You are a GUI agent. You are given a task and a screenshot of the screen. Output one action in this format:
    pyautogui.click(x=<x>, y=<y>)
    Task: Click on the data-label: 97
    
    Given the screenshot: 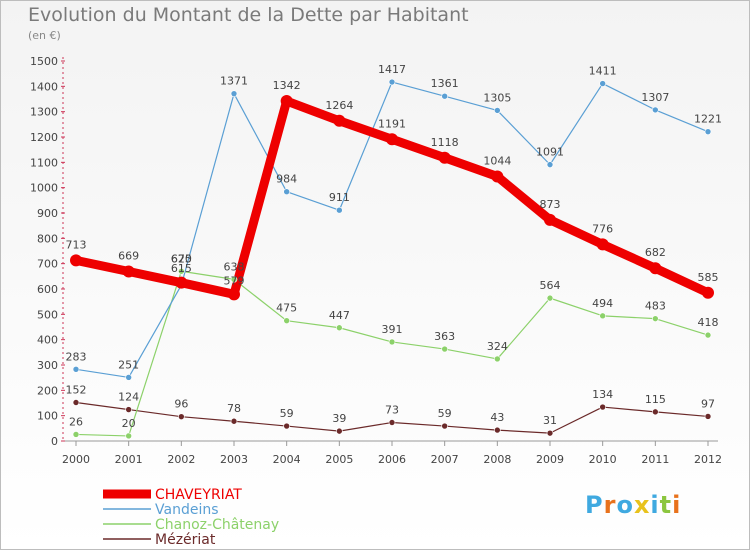 What is the action you would take?
    pyautogui.click(x=708, y=403)
    